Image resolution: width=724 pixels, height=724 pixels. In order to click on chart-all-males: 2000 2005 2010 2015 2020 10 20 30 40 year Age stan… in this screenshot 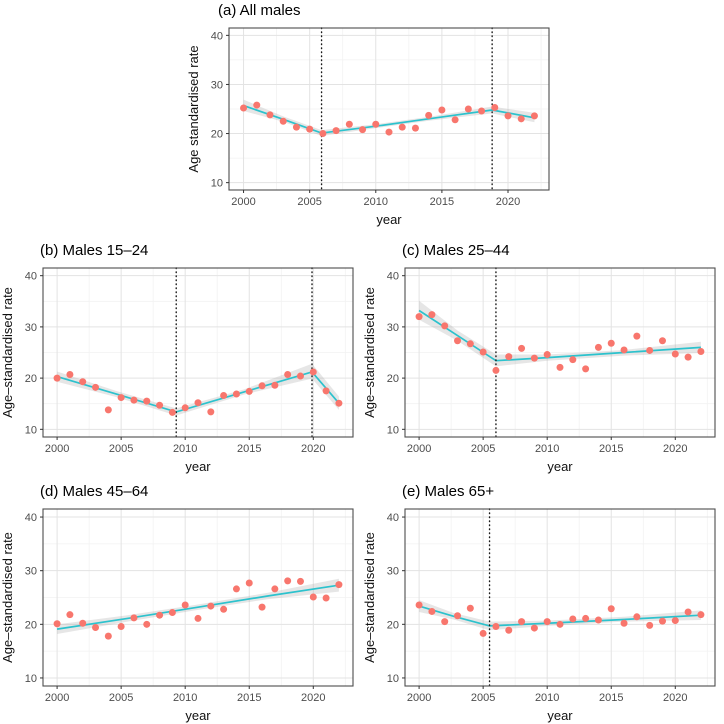, I will do `click(368, 127)`.